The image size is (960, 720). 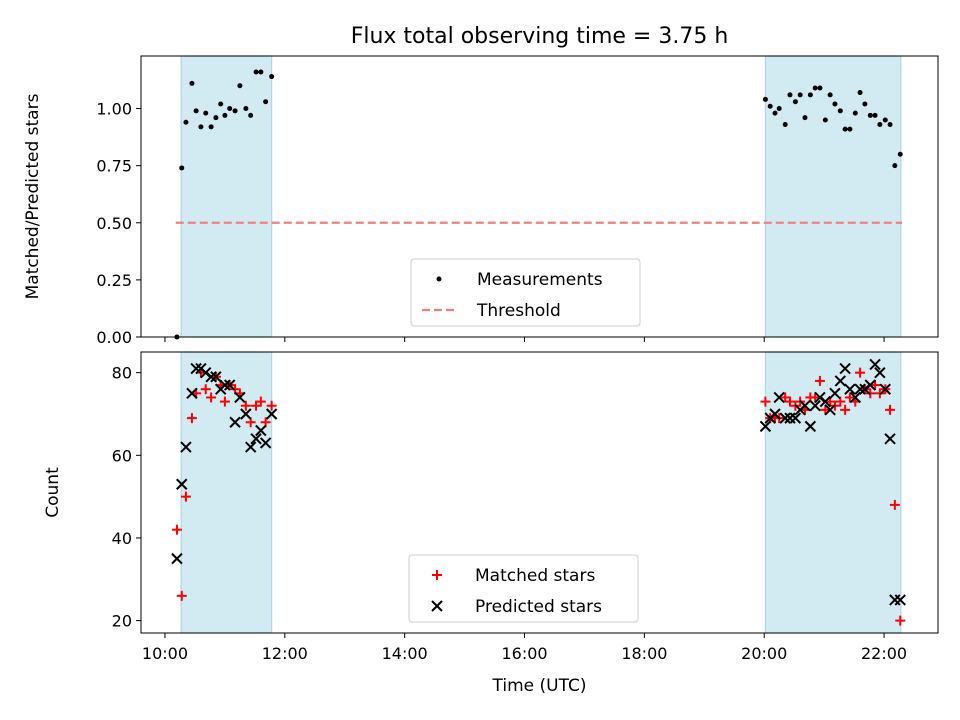 I want to click on legend-label: Threshold, so click(x=518, y=311).